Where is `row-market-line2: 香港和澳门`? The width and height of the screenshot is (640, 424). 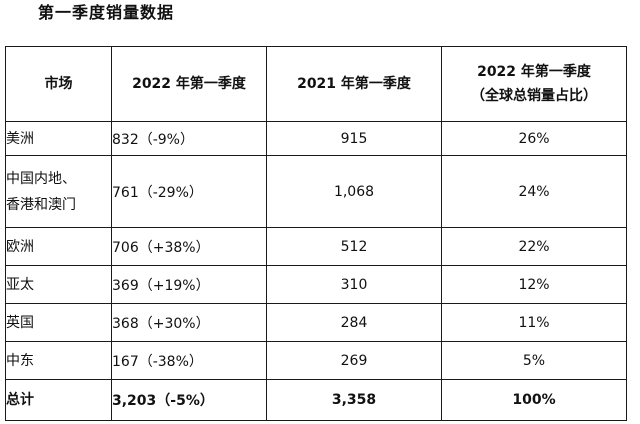 row-market-line2: 香港和澳门 is located at coordinates (41, 204).